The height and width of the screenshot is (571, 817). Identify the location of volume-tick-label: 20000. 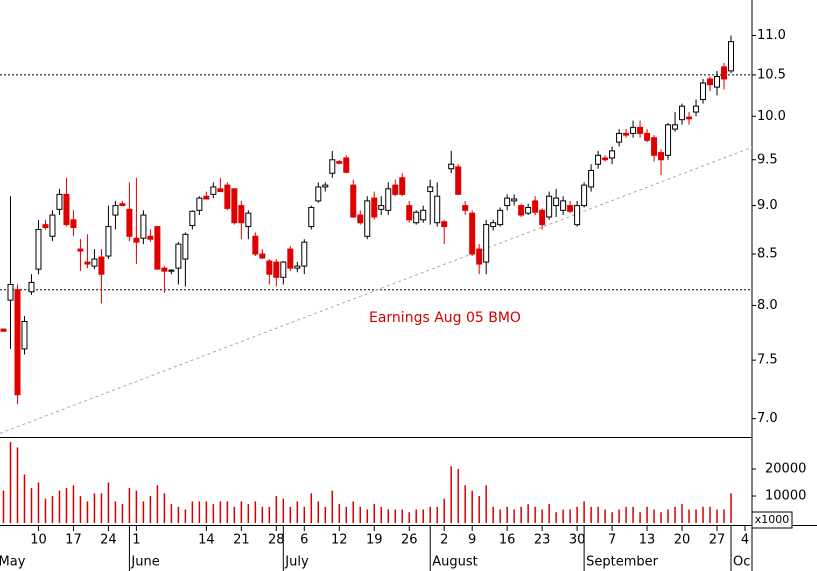
(785, 469).